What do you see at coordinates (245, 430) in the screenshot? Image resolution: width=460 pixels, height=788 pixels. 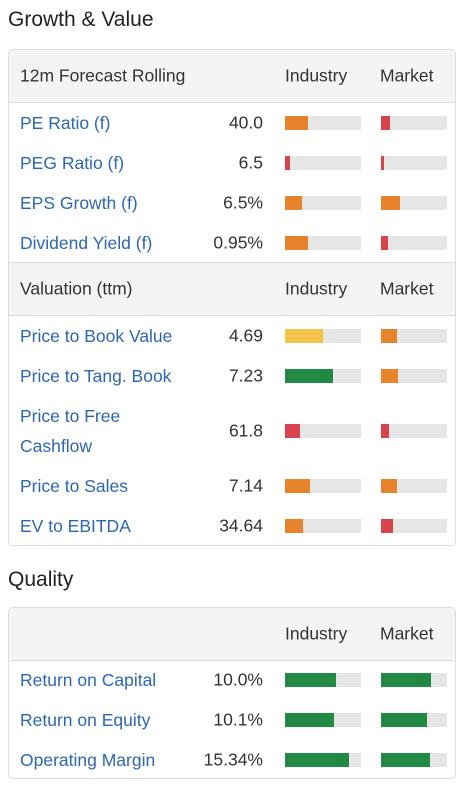 I see `metric-value: 61.8` at bounding box center [245, 430].